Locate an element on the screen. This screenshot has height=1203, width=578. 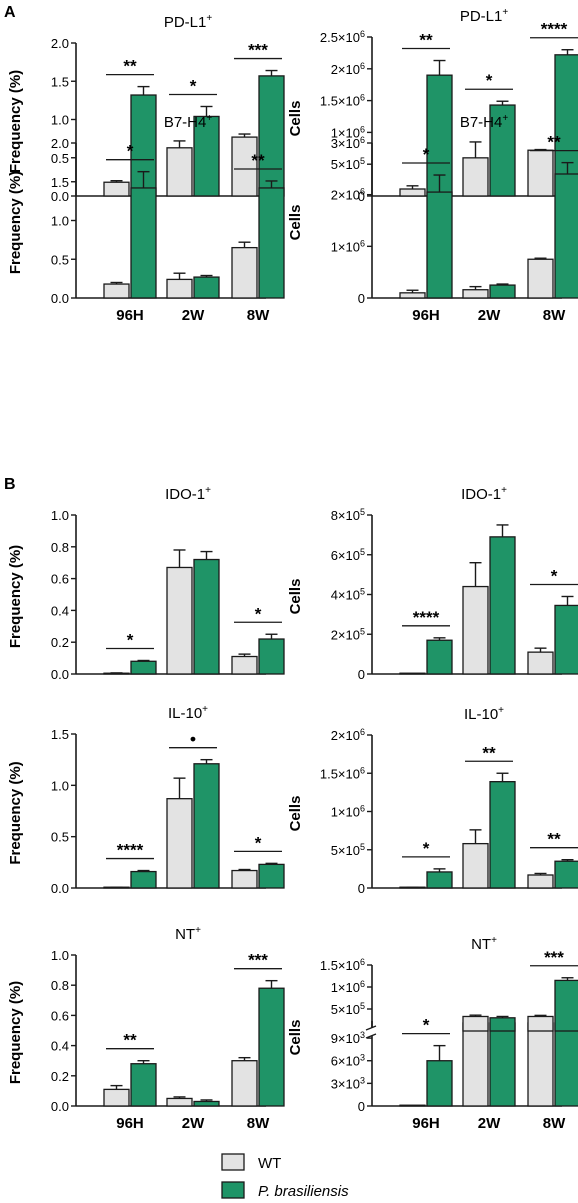
y-tick-label: 1×10⁶ is located at coordinates (348, 812).